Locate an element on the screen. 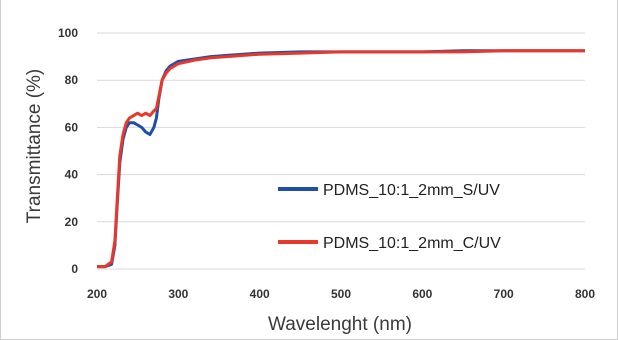  y-tick-label: 100 is located at coordinates (68, 33).